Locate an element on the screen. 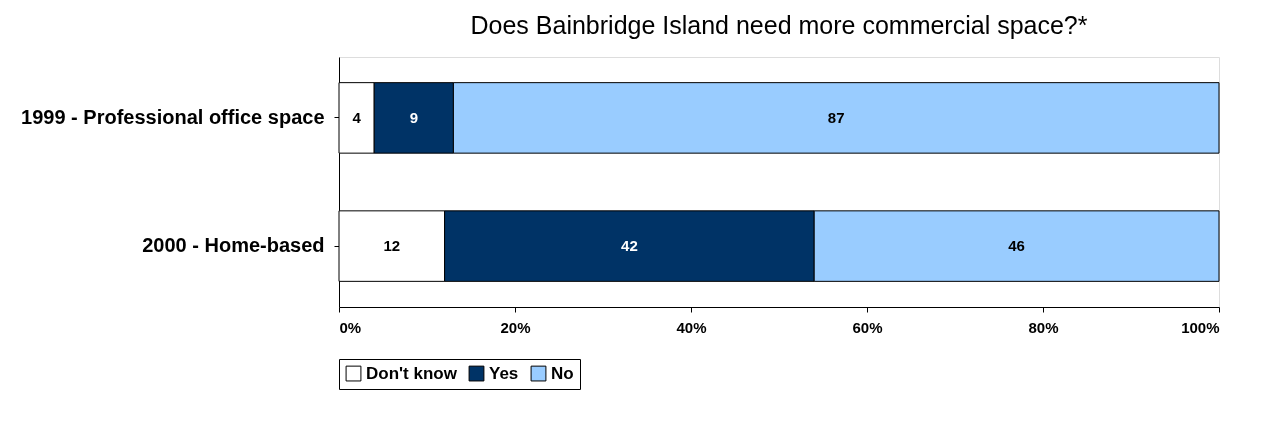 This screenshot has width=1264, height=444. data-label: 42 is located at coordinates (629, 246).